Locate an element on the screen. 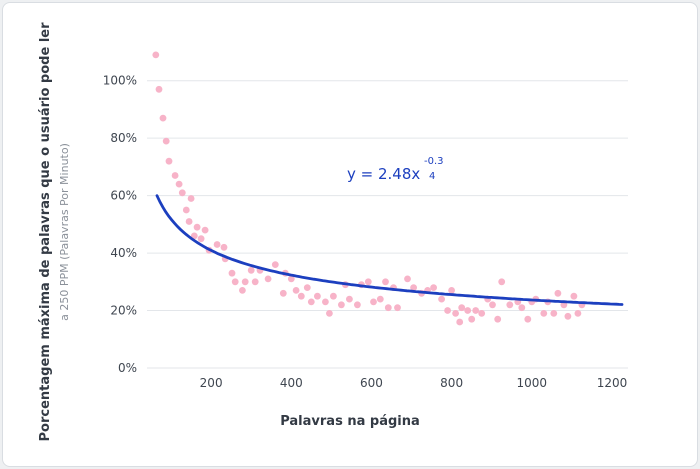 This screenshot has width=700, height=469. x-tick-label: 200 is located at coordinates (211, 383).